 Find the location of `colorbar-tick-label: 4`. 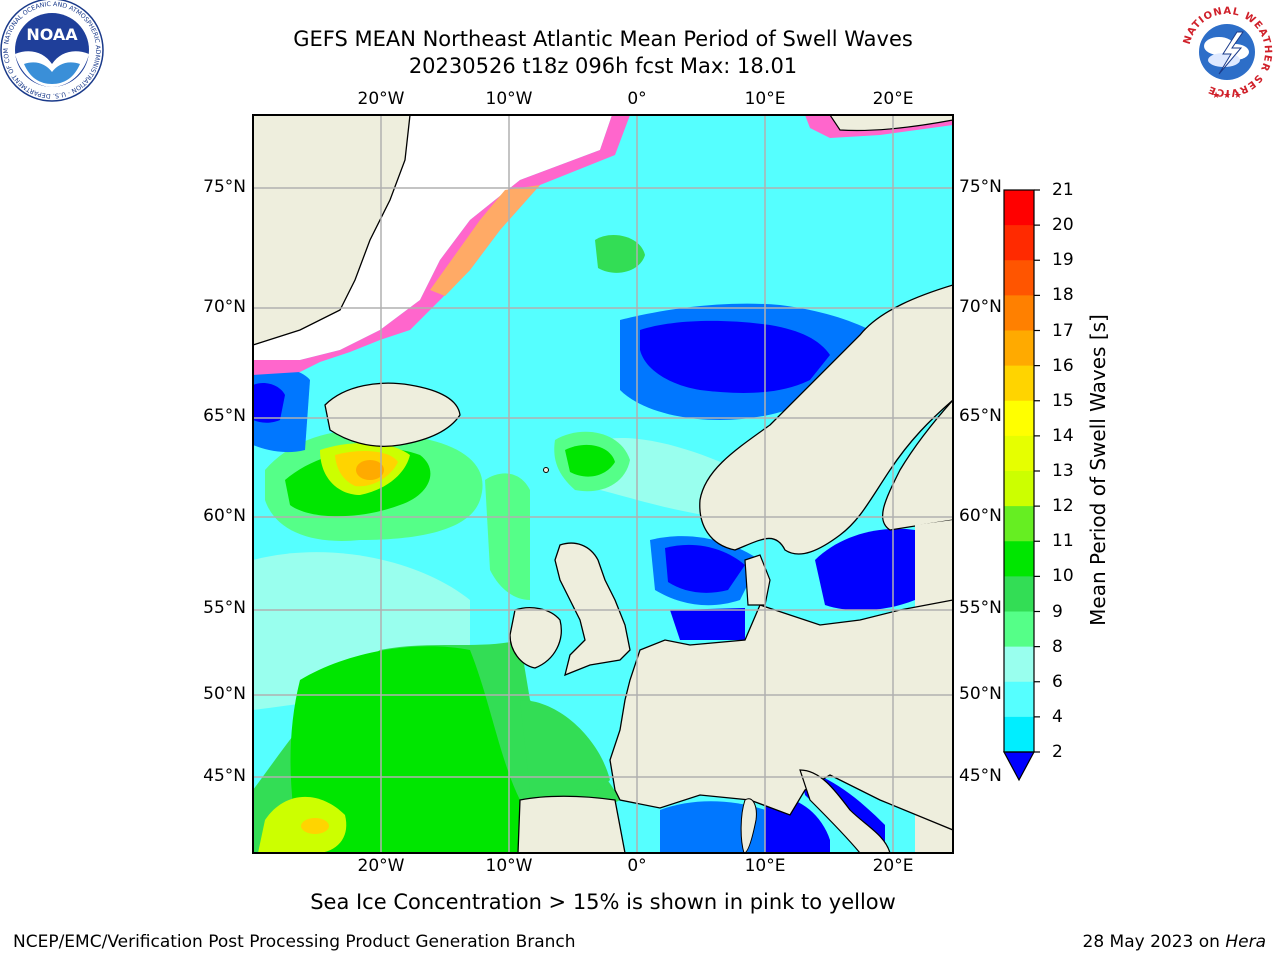

colorbar-tick-label: 4 is located at coordinates (1057, 716).